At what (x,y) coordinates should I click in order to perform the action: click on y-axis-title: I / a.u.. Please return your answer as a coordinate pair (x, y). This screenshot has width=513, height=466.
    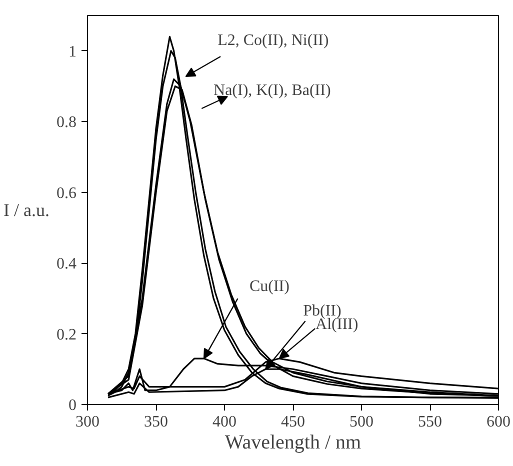
    Looking at the image, I should click on (27, 210).